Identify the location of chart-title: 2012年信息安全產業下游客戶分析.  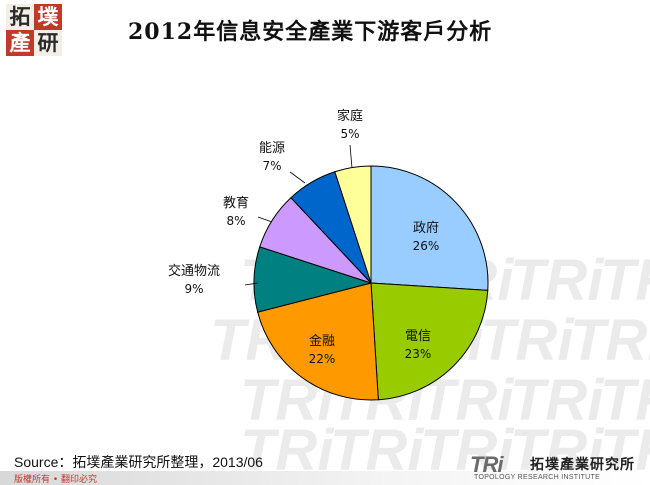
(310, 32).